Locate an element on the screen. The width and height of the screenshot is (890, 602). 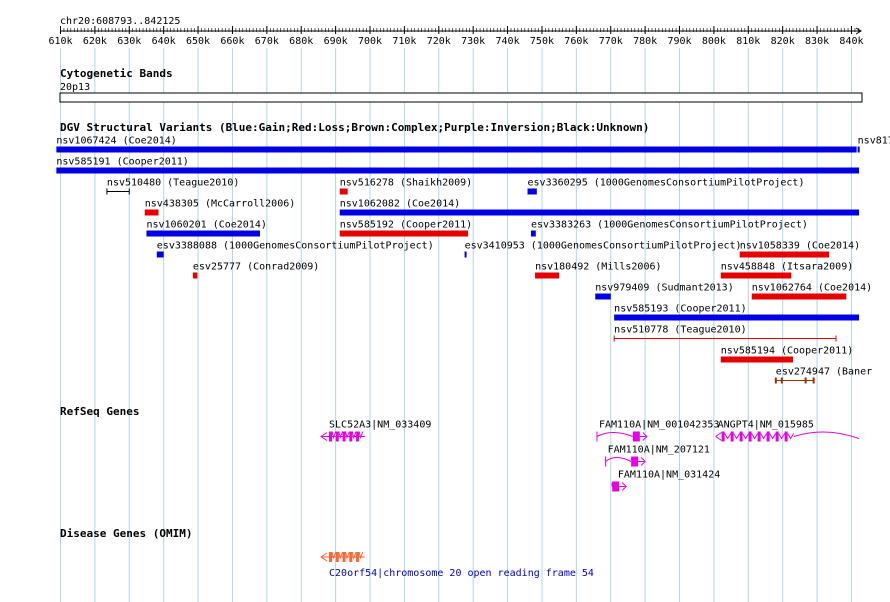
refseq-gene: SLC52A3|NM_033409 is located at coordinates (375, 431).